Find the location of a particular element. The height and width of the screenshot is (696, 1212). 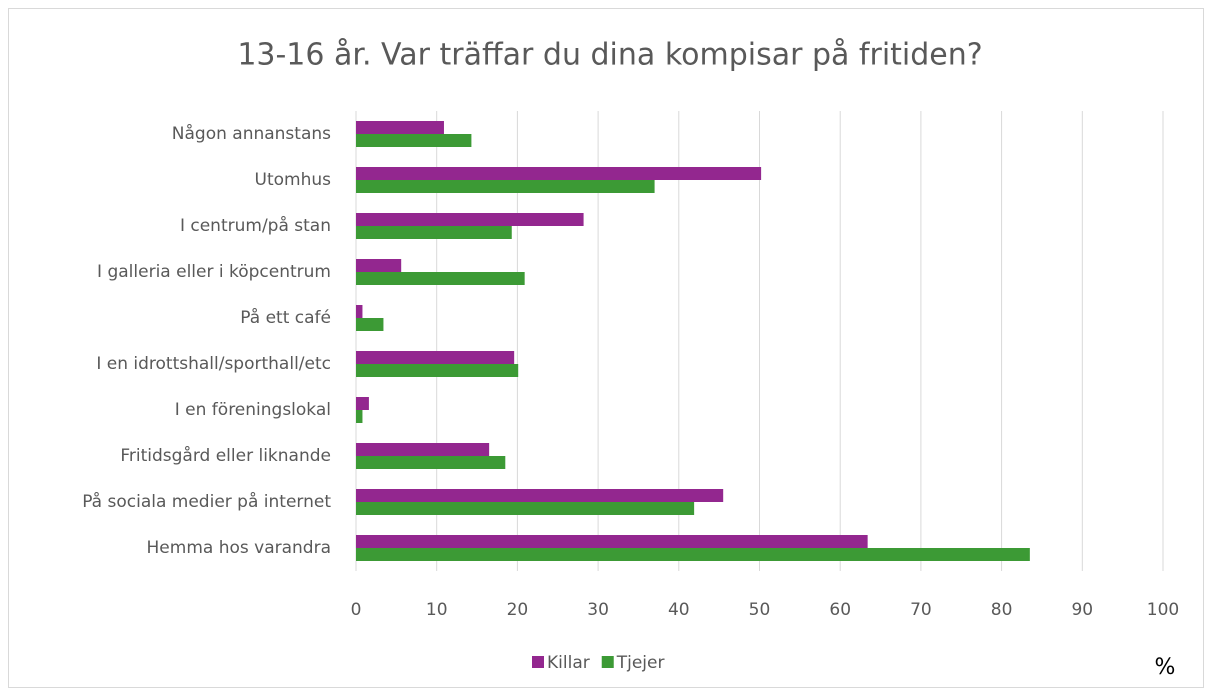

x-tick-label: 70 is located at coordinates (921, 610).